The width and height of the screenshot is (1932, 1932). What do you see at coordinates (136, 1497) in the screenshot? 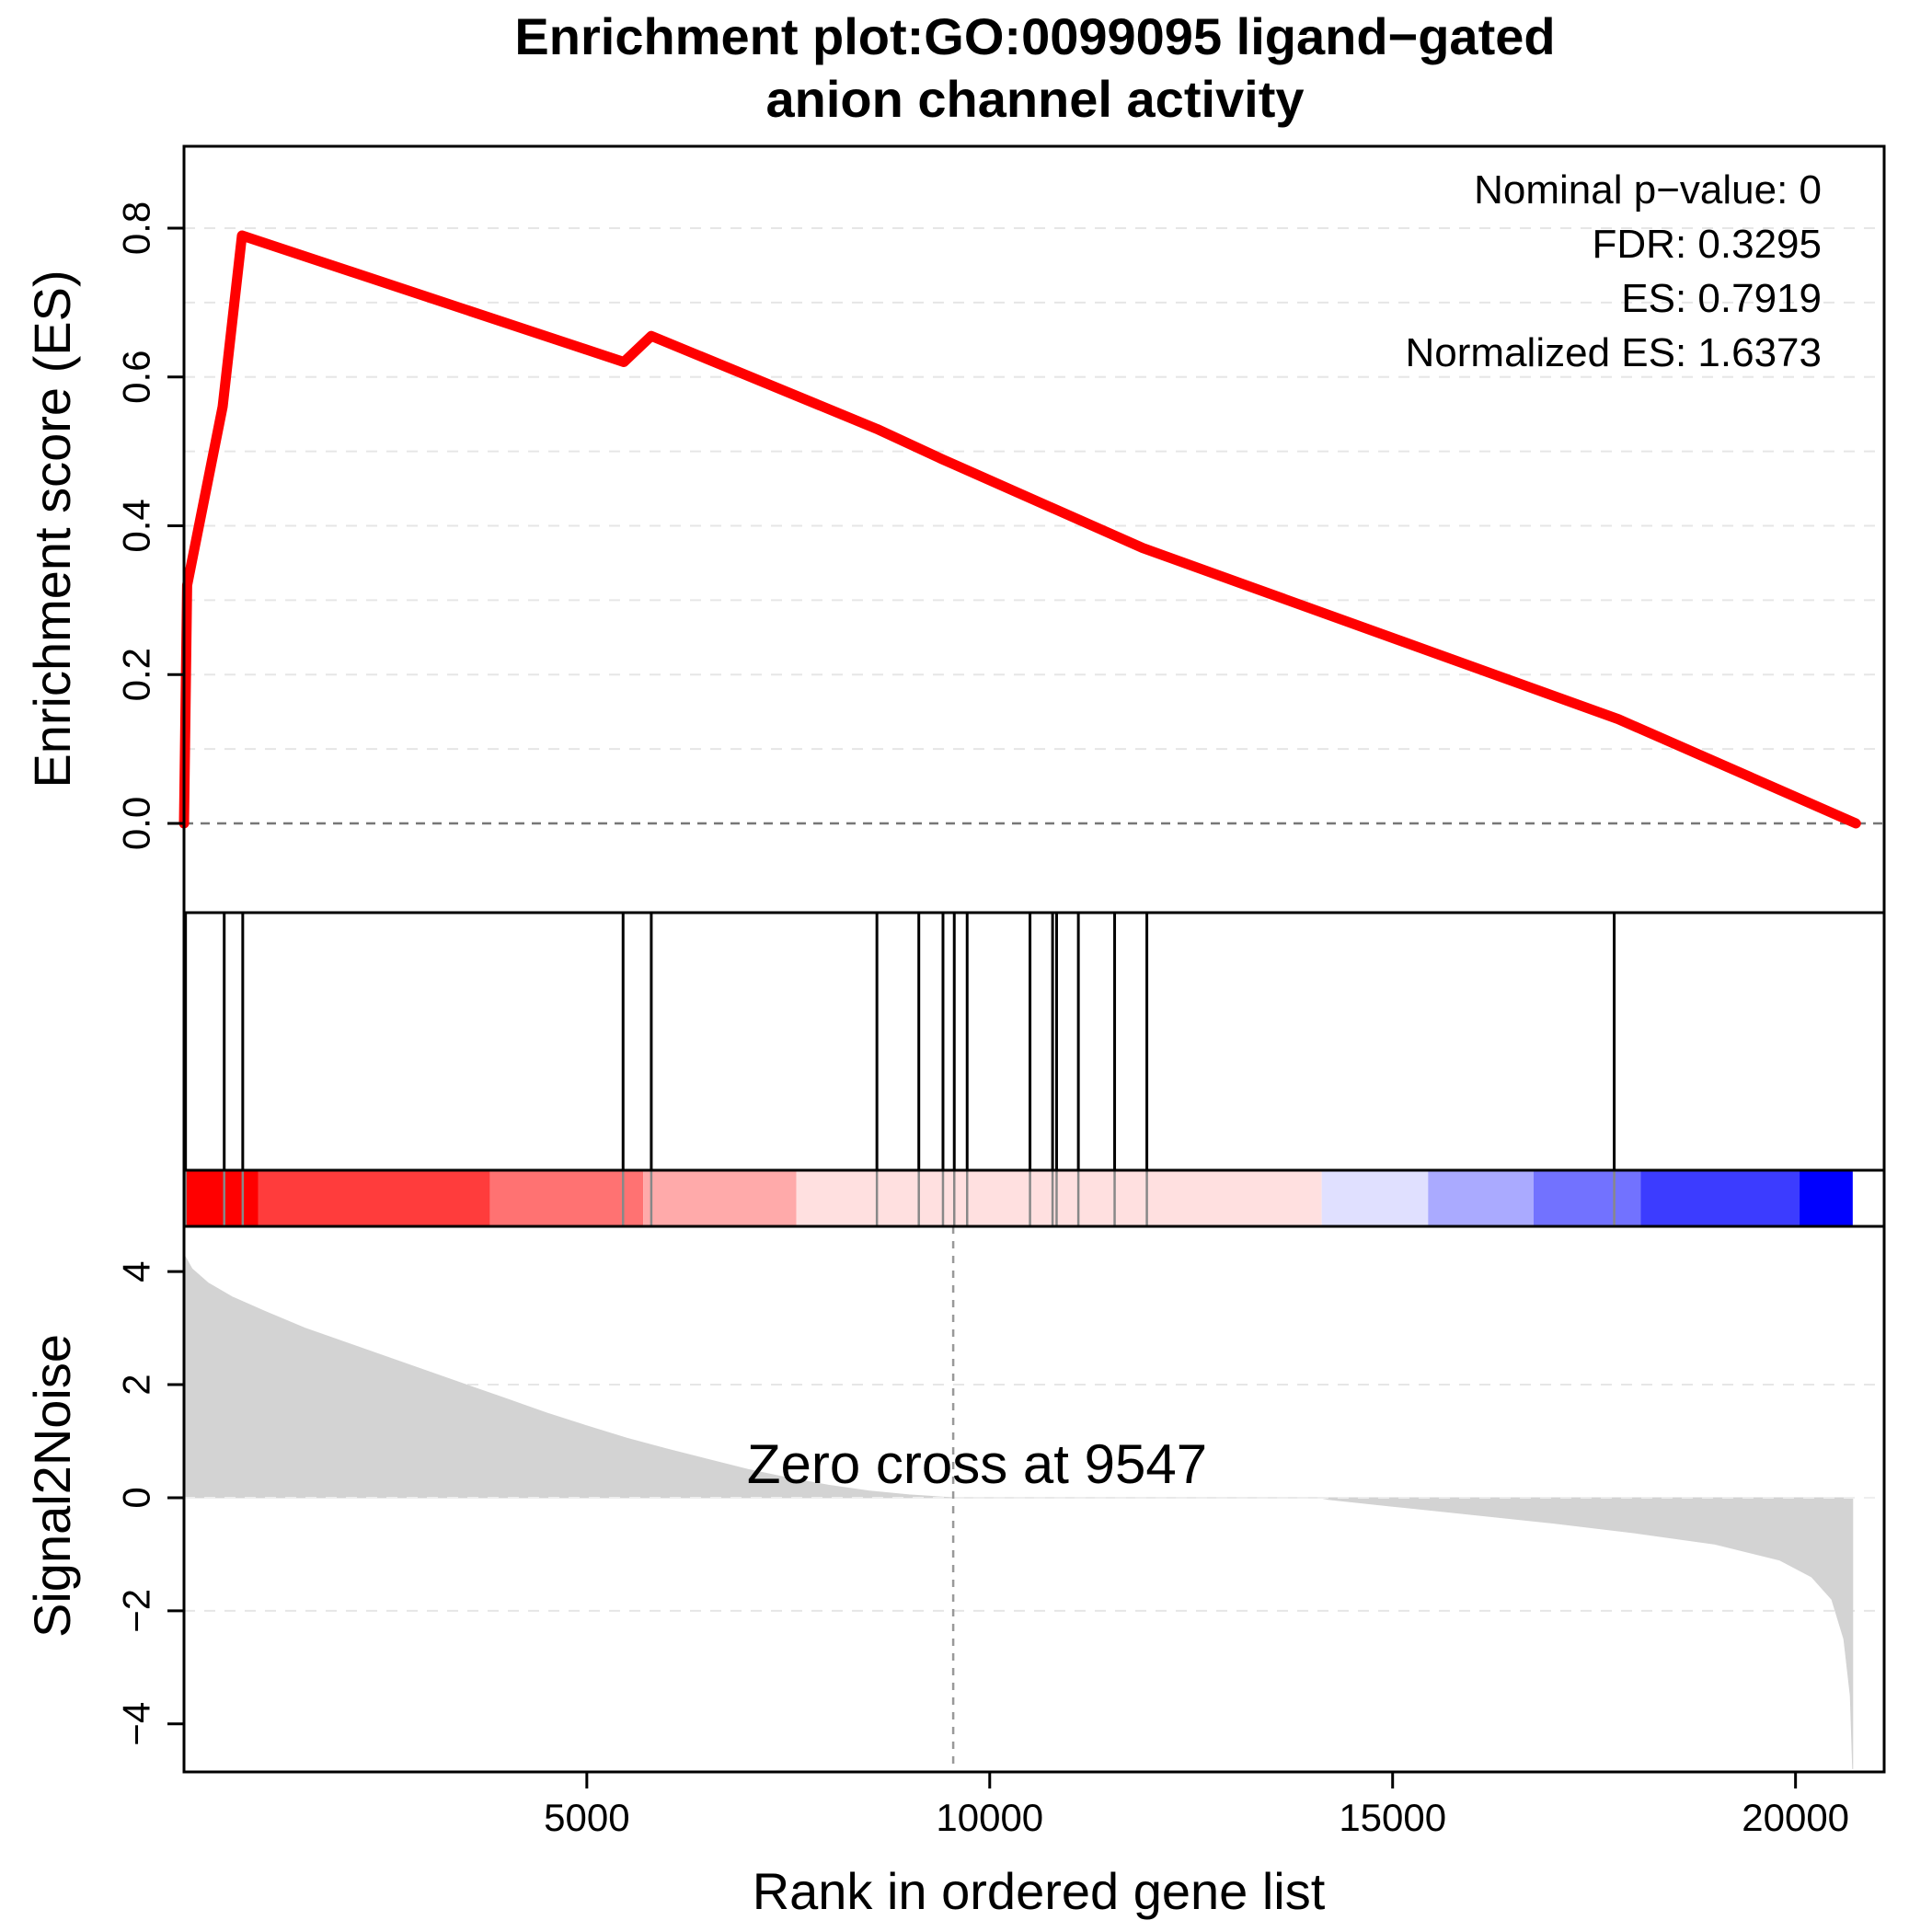
I see `metric-y-tick-label: 0` at bounding box center [136, 1497].